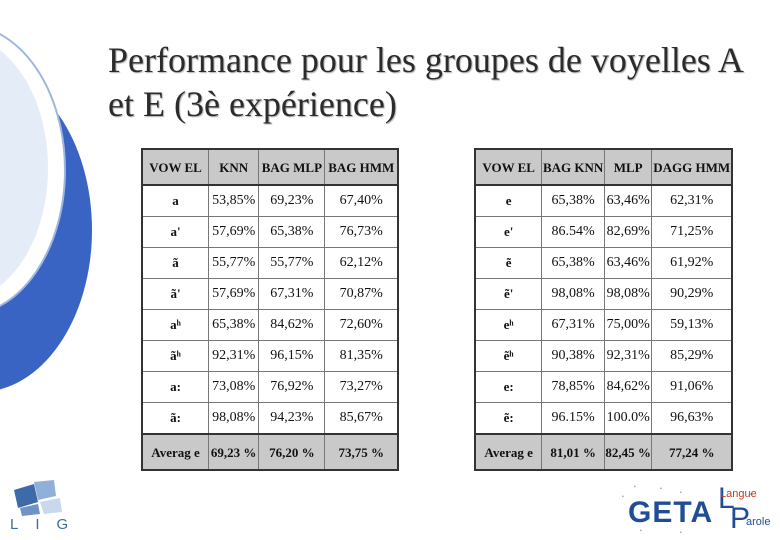 The image size is (780, 540). What do you see at coordinates (508, 200) in the screenshot?
I see `vowel-cell: e` at bounding box center [508, 200].